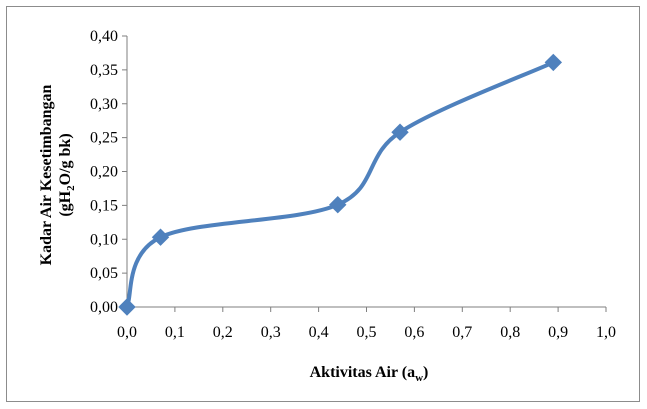 The image size is (647, 409). I want to click on y-tick-label: 0,25, so click(104, 138).